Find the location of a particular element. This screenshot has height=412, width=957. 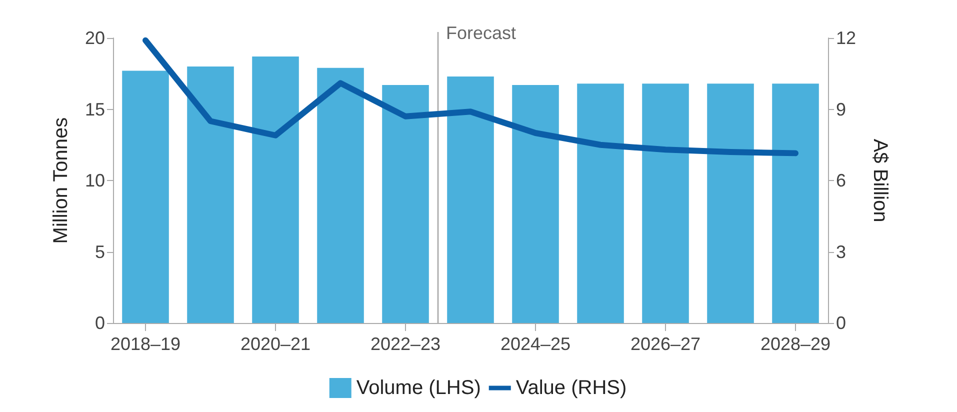

y-tick-label: 0 is located at coordinates (99, 323).